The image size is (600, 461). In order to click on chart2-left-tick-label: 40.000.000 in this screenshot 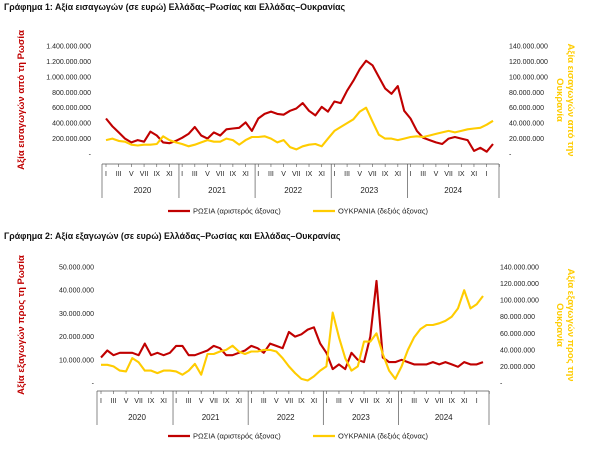, I will do `click(76, 291)`.